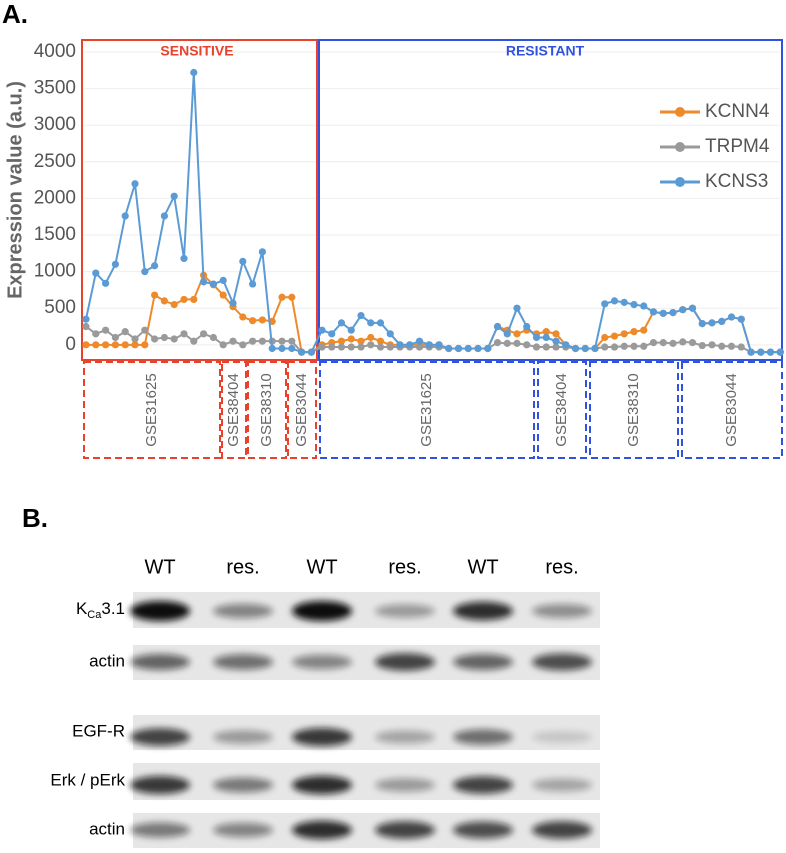  I want to click on row-label-part: K, so click(82, 608).